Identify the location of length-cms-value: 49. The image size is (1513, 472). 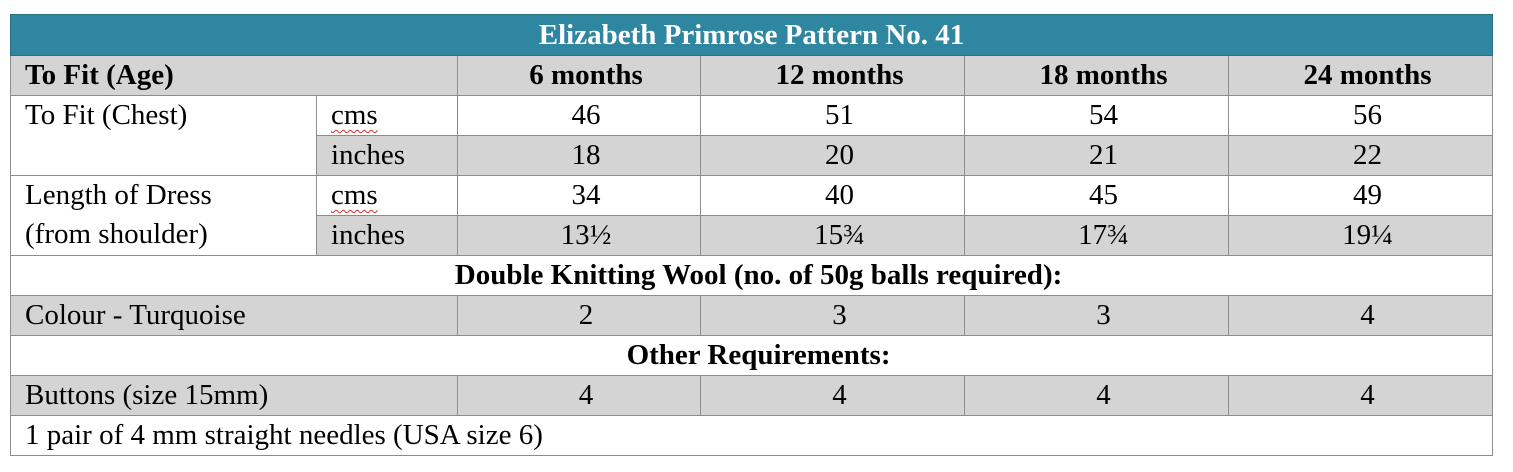
(1360, 195).